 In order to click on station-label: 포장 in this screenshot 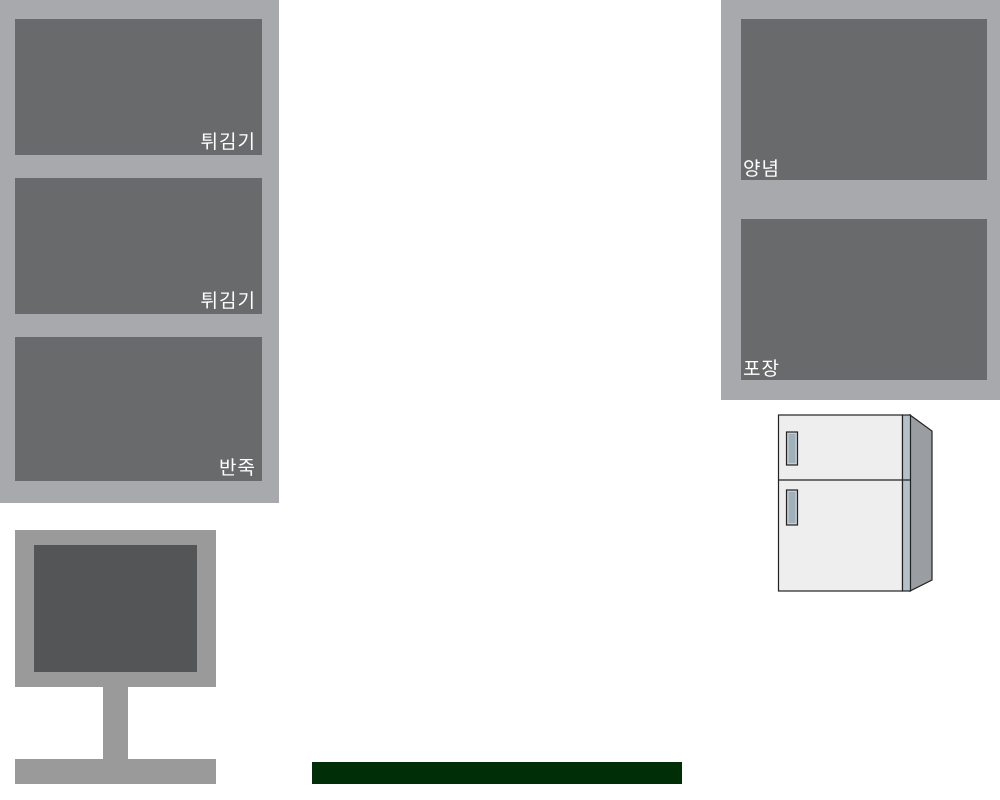, I will do `click(761, 369)`.